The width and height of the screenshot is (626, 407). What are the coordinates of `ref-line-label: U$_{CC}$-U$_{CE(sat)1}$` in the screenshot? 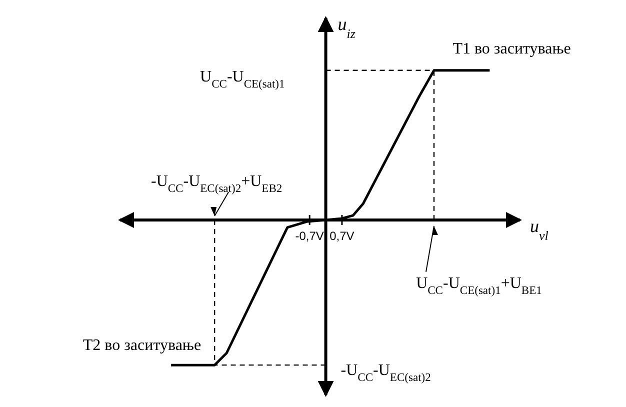 It's located at (243, 79).